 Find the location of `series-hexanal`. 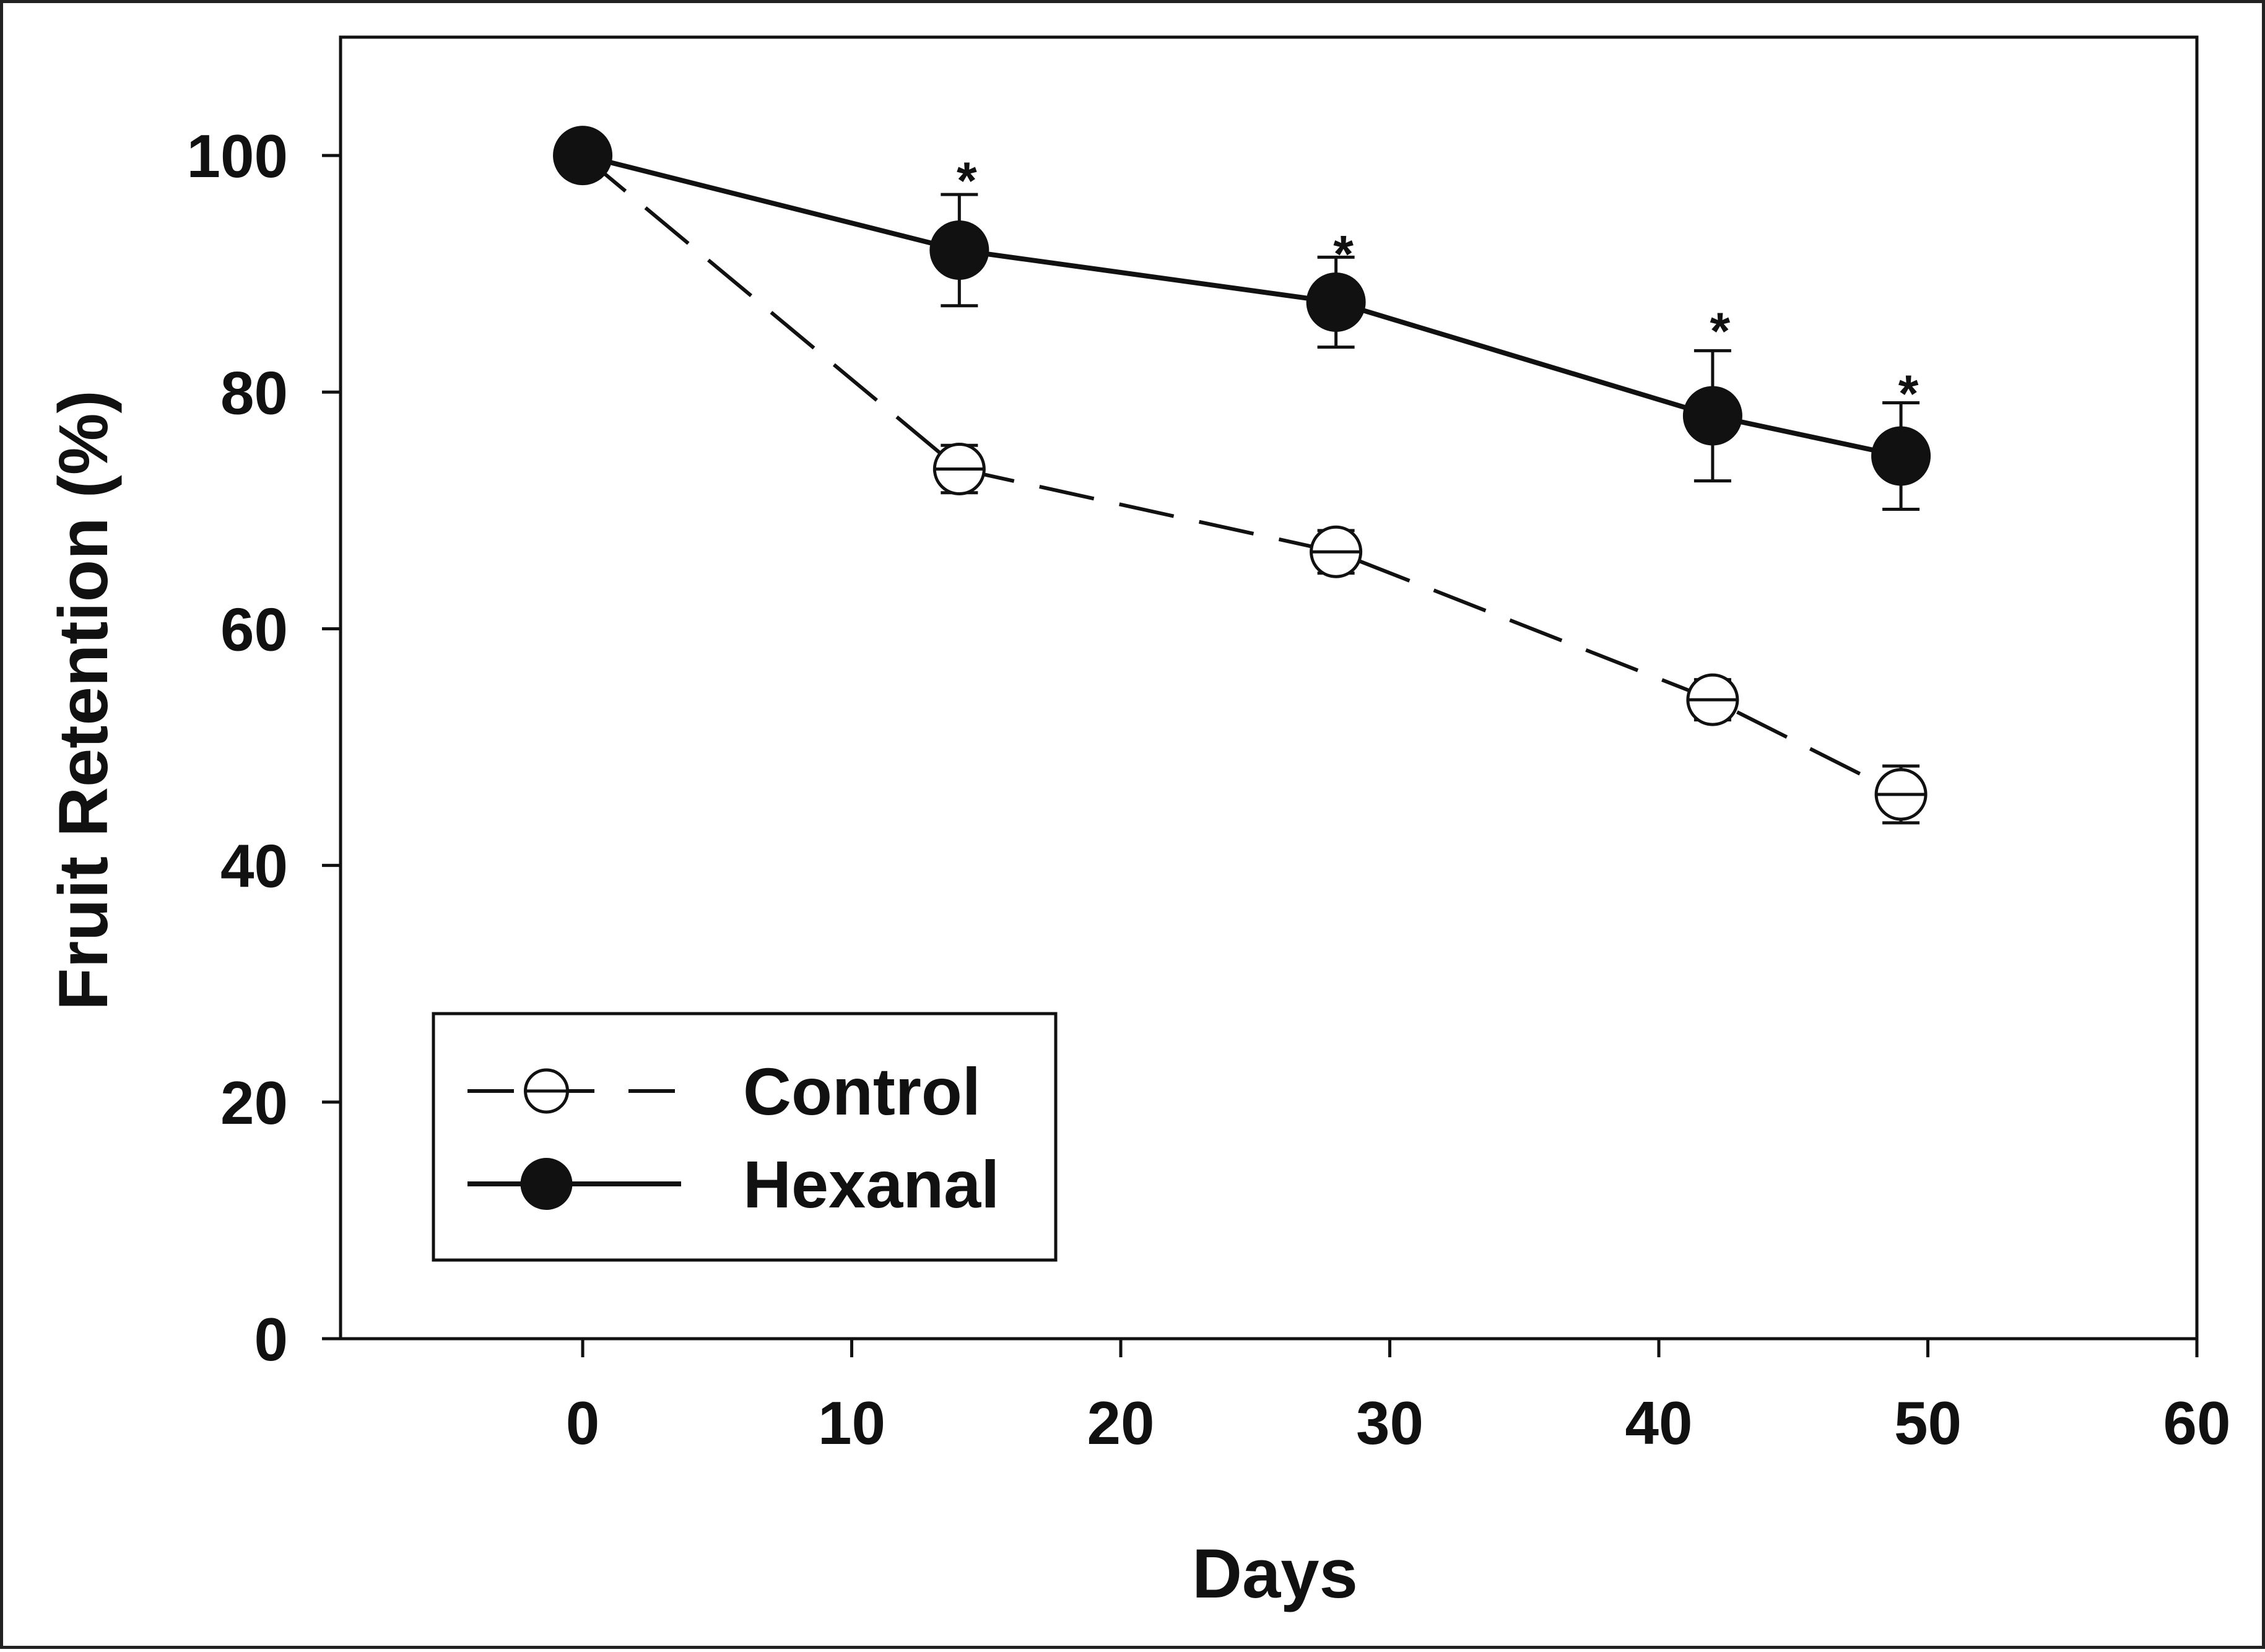

series-hexanal is located at coordinates (1242, 318).